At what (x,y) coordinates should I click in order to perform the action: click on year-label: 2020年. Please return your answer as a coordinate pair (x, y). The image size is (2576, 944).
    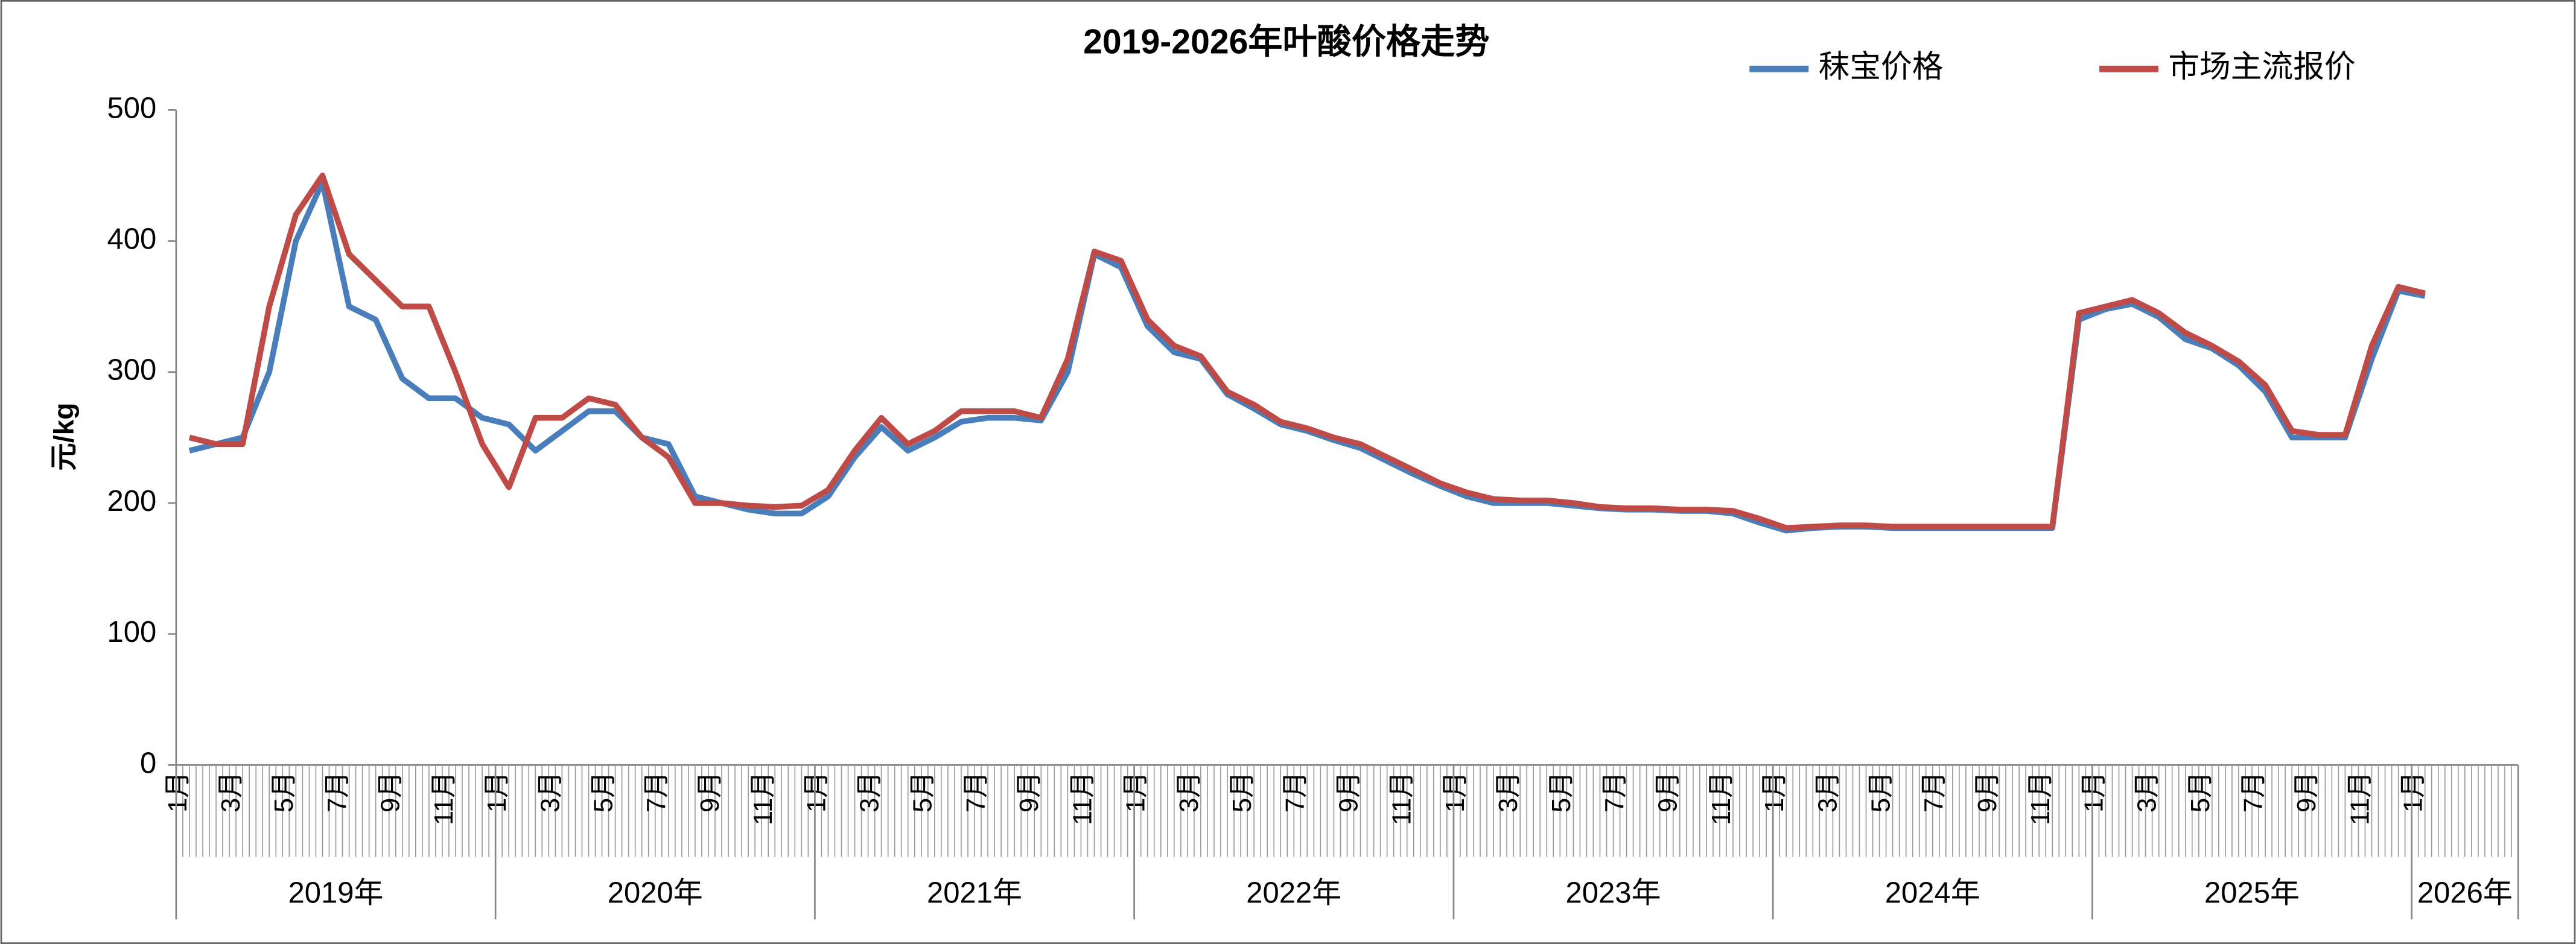
    Looking at the image, I should click on (656, 893).